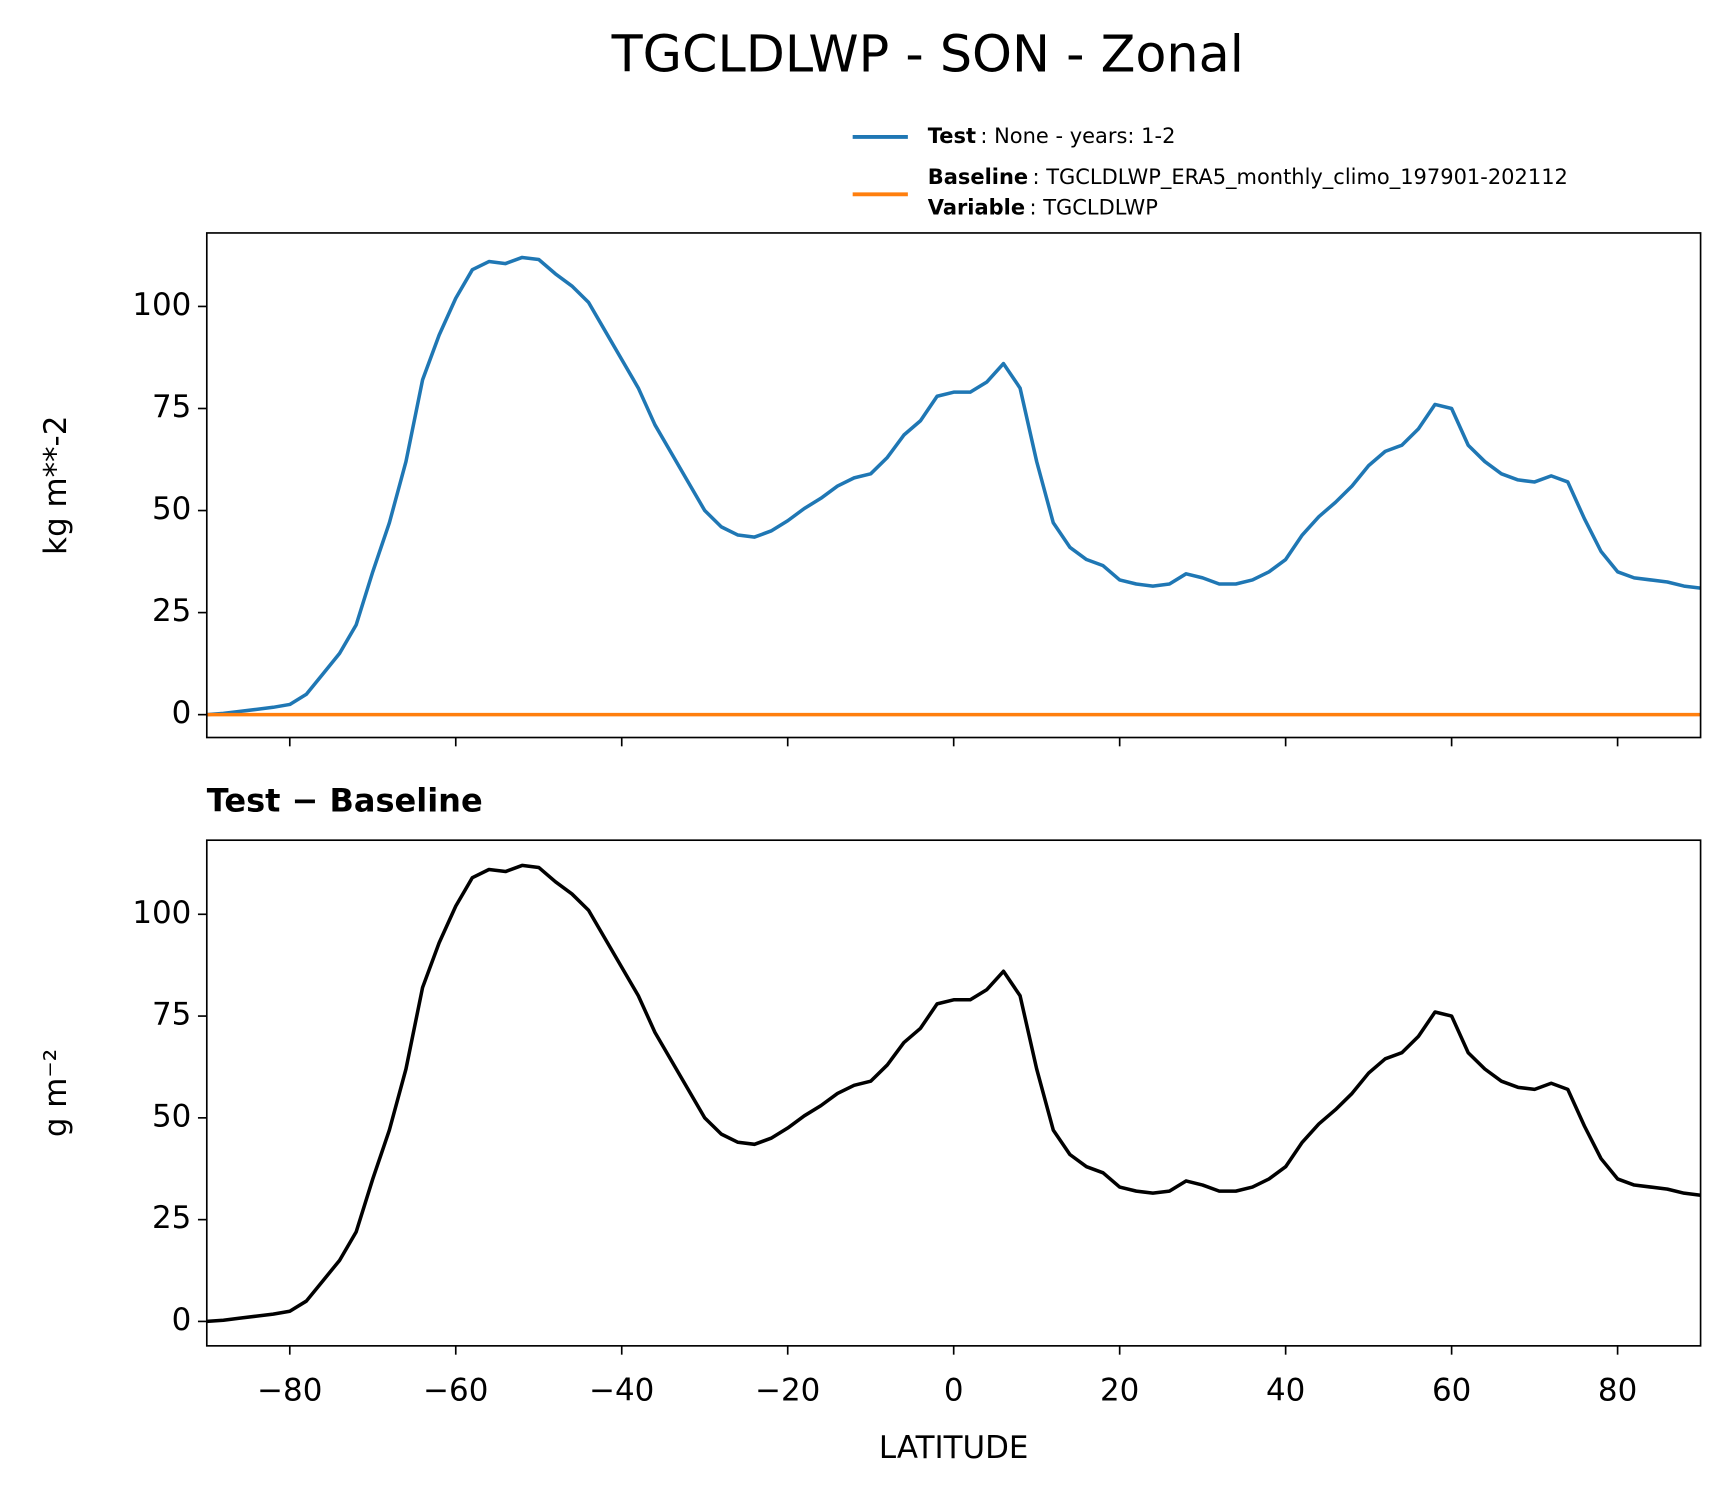 The width and height of the screenshot is (1723, 1496). What do you see at coordinates (787, 1391) in the screenshot?
I see `x-tick-label: −20` at bounding box center [787, 1391].